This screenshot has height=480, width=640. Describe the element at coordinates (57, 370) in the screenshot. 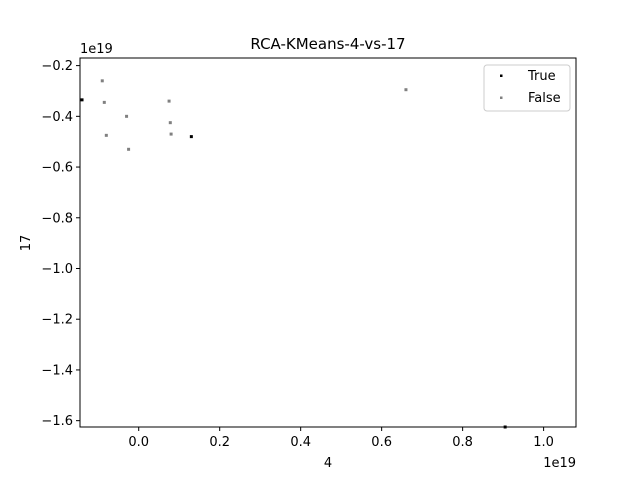

I see `y-tick-label: −1.4` at that location.